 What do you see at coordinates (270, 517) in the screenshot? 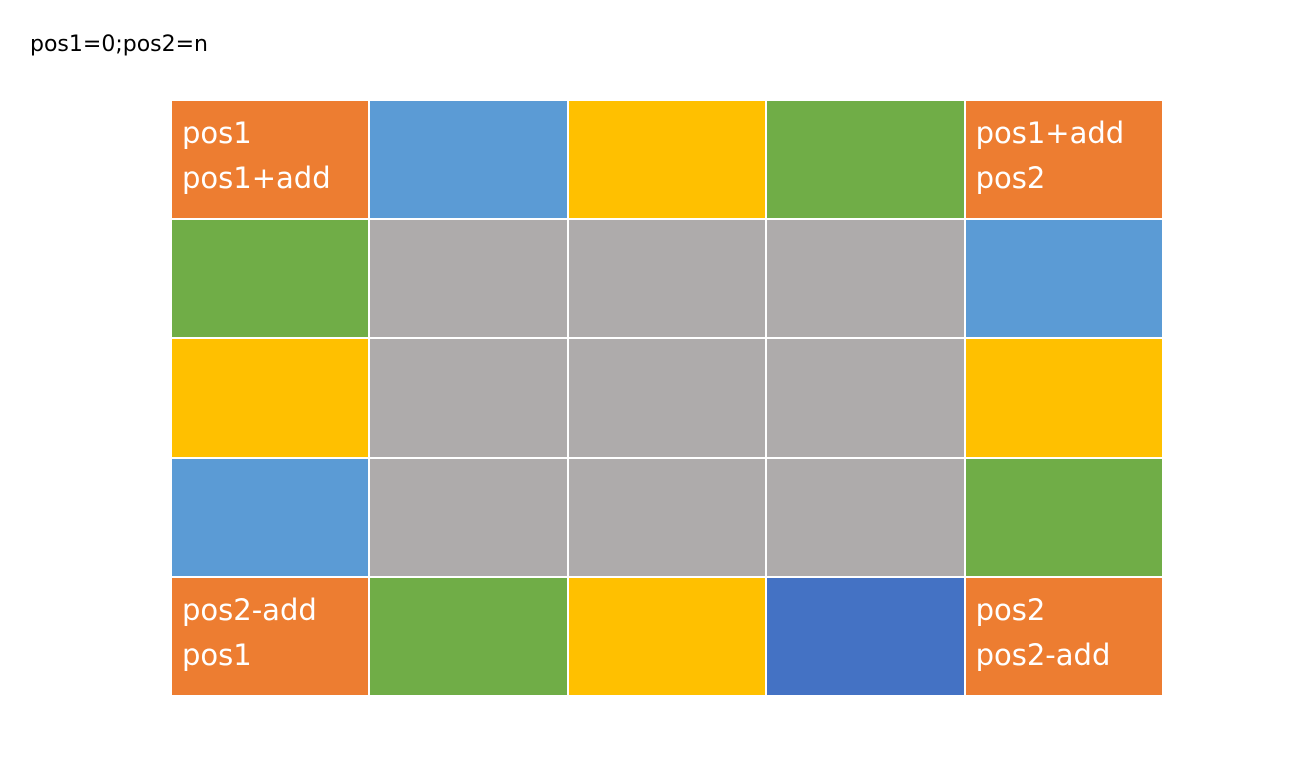
I see `grid-cell-r4-c1` at bounding box center [270, 517].